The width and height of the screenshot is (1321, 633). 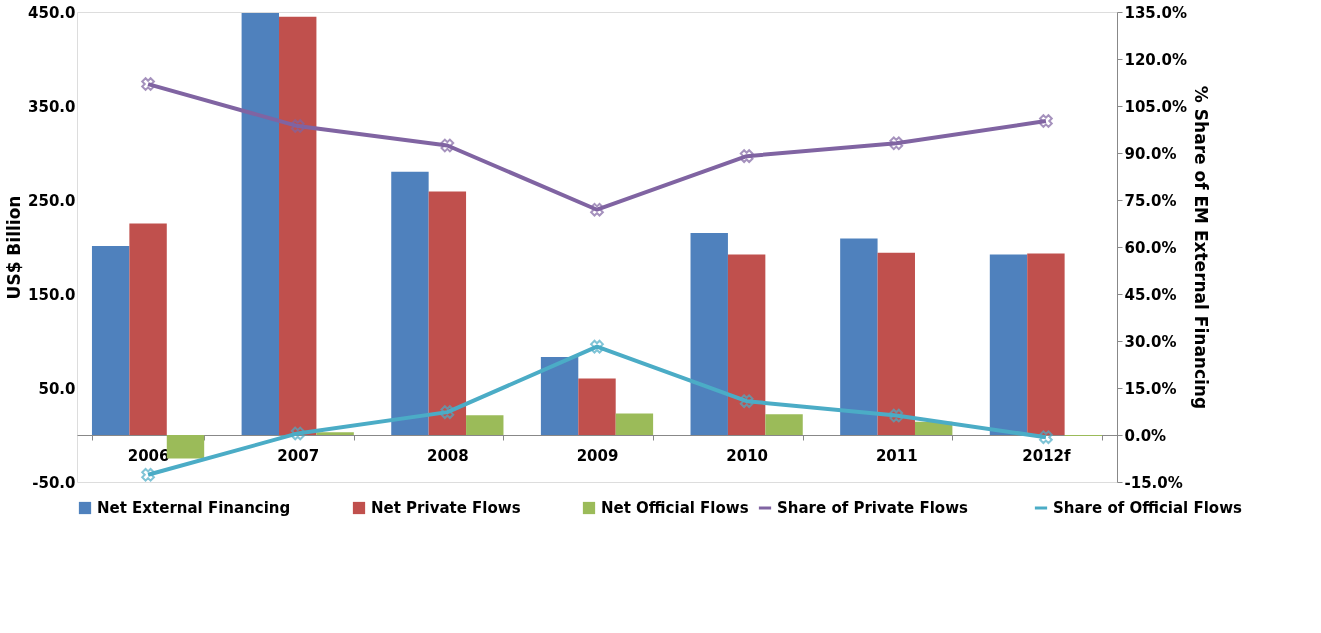 I want to click on y2-tick-label: 30.0%, so click(x=1150, y=341).